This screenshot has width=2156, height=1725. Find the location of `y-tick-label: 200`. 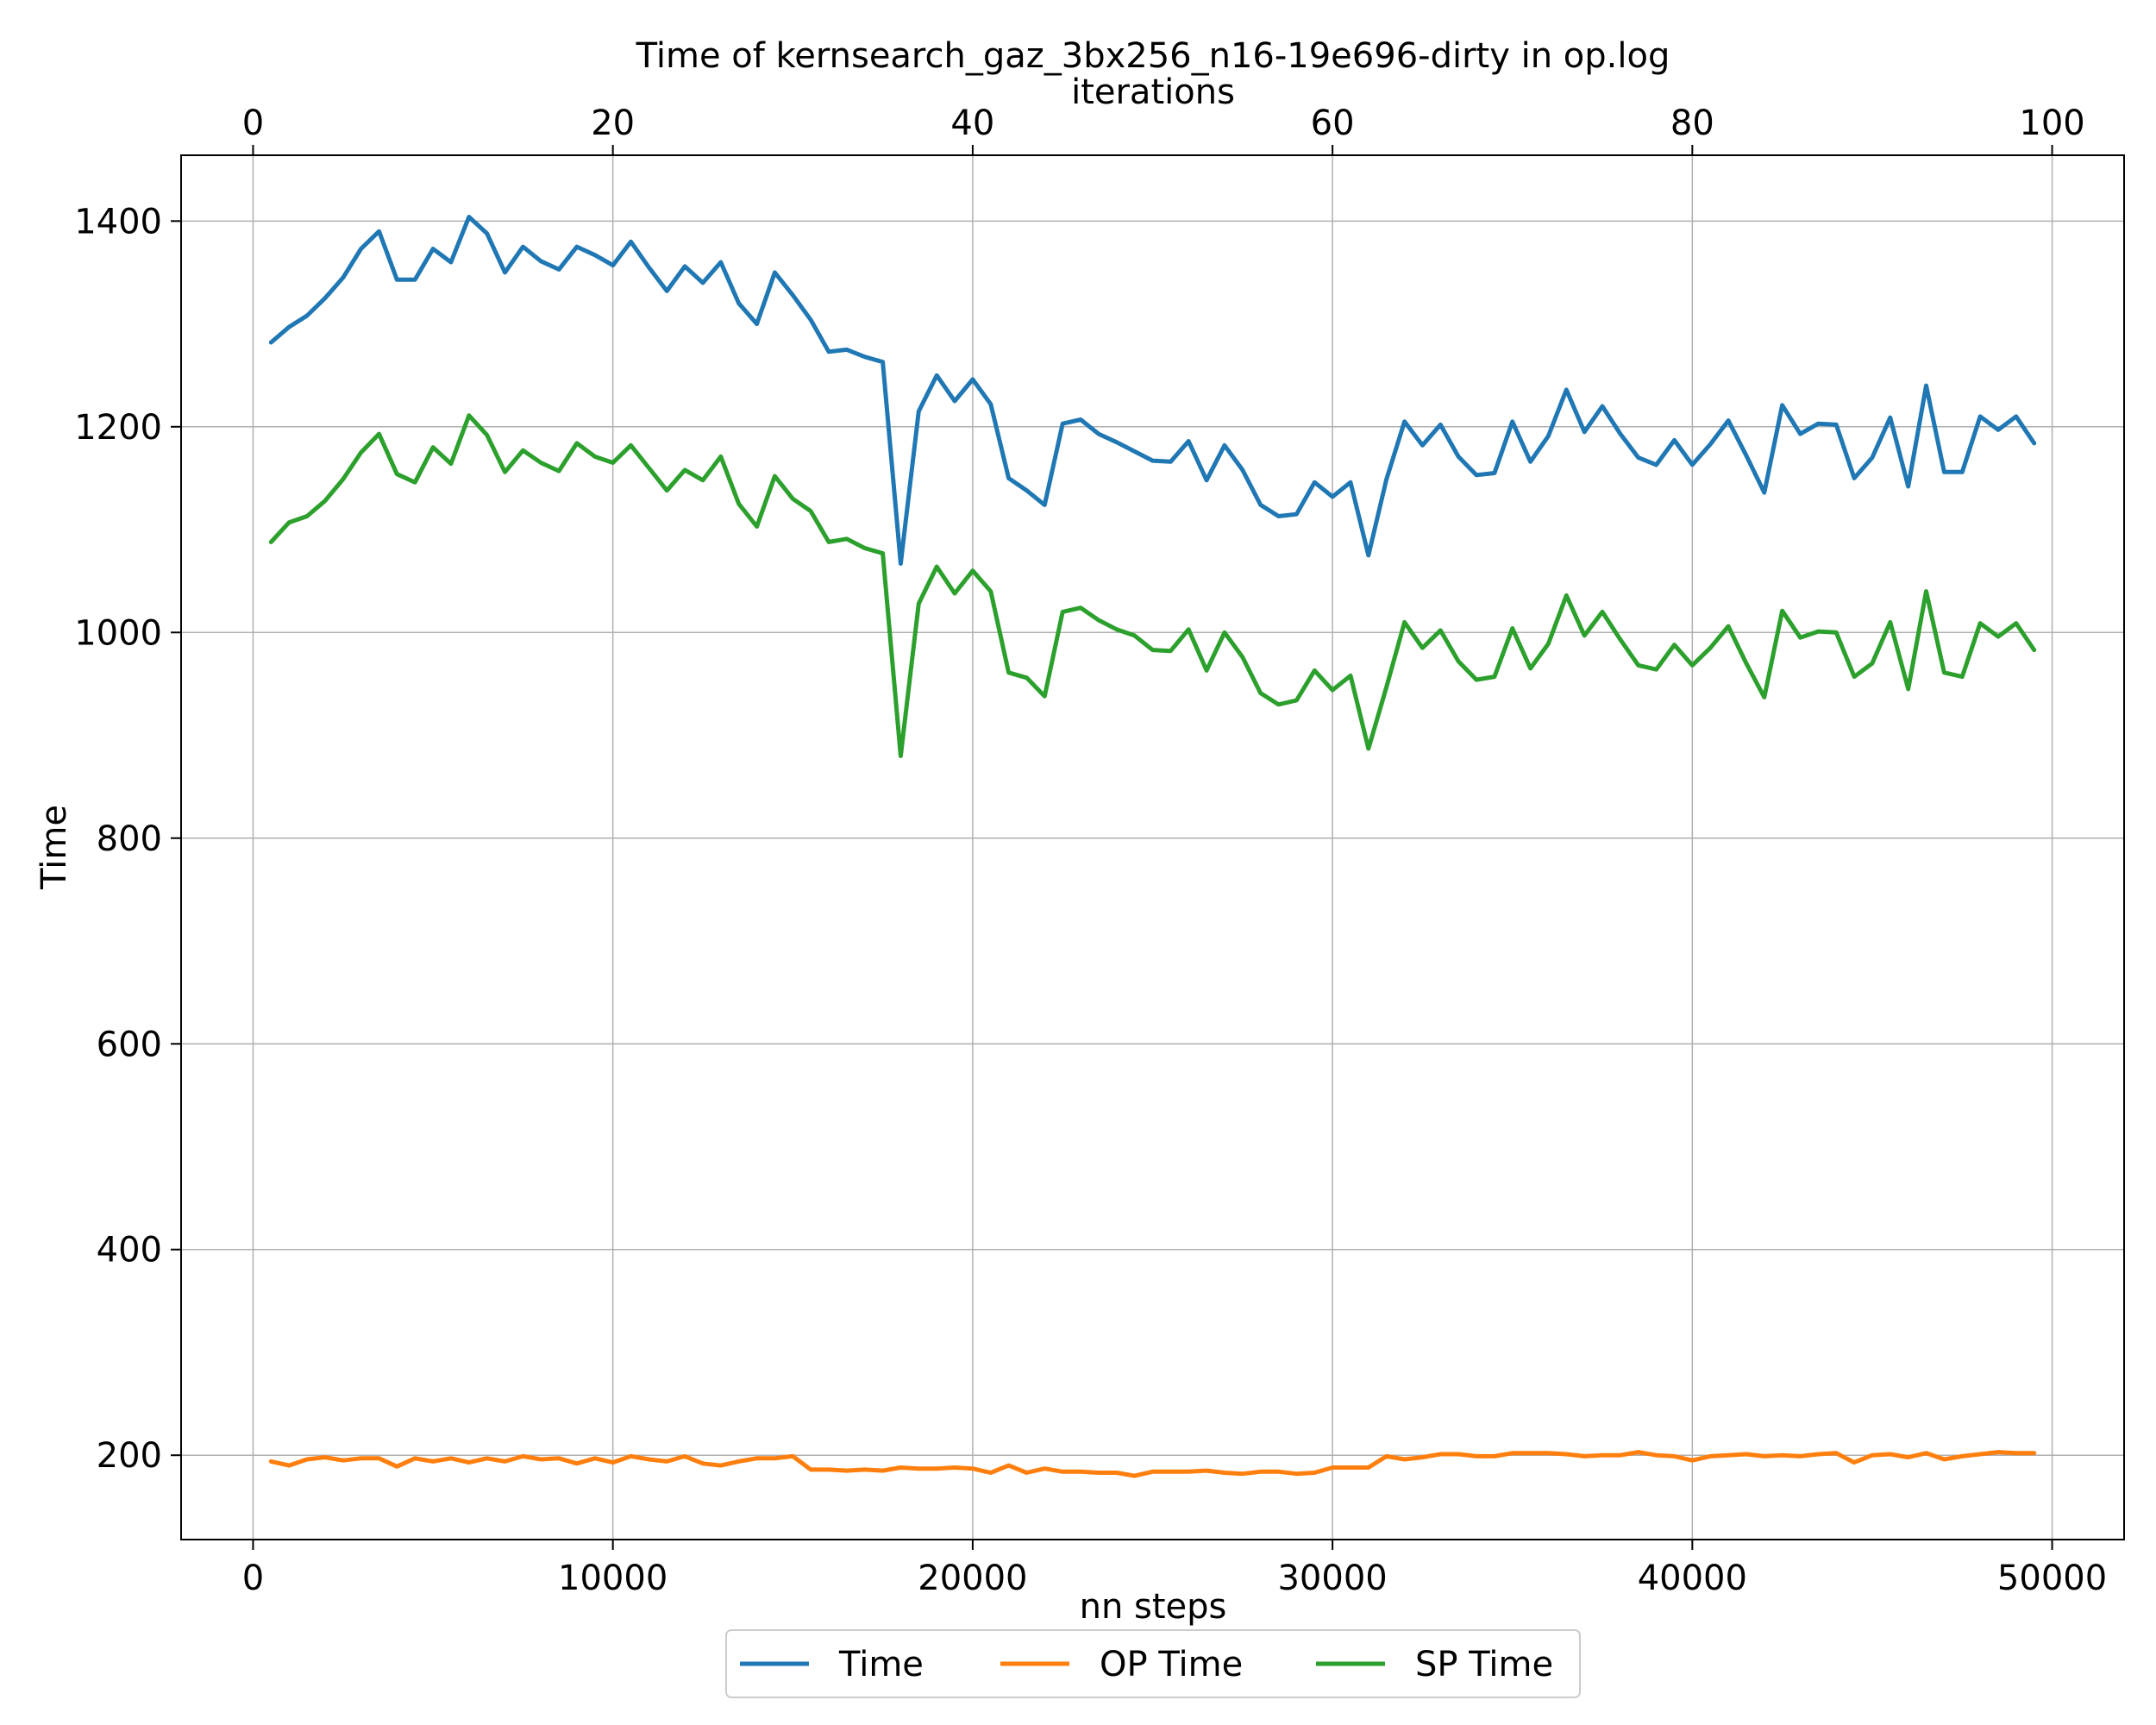

y-tick-label: 200 is located at coordinates (129, 1456).